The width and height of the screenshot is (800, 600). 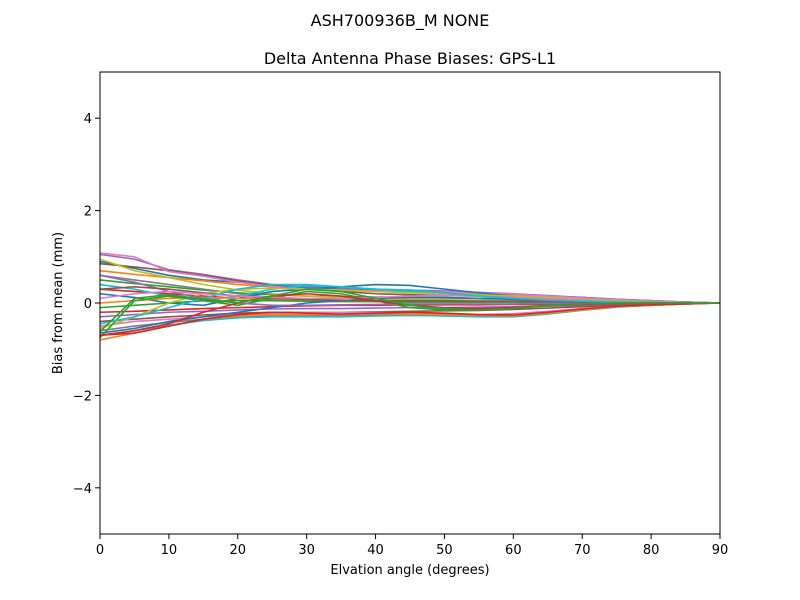 I want to click on x-axis-label: Elvation angle (degrees), so click(x=409, y=570).